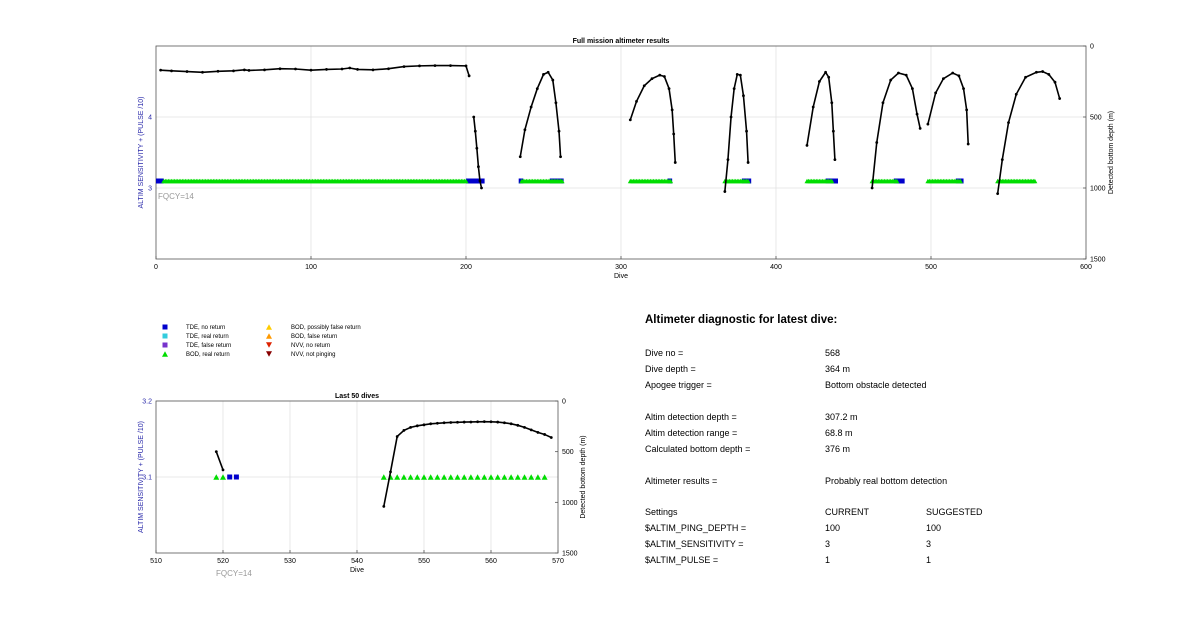 Image resolution: width=1200 pixels, height=622 pixels. I want to click on x-tick-label: 530, so click(290, 561).